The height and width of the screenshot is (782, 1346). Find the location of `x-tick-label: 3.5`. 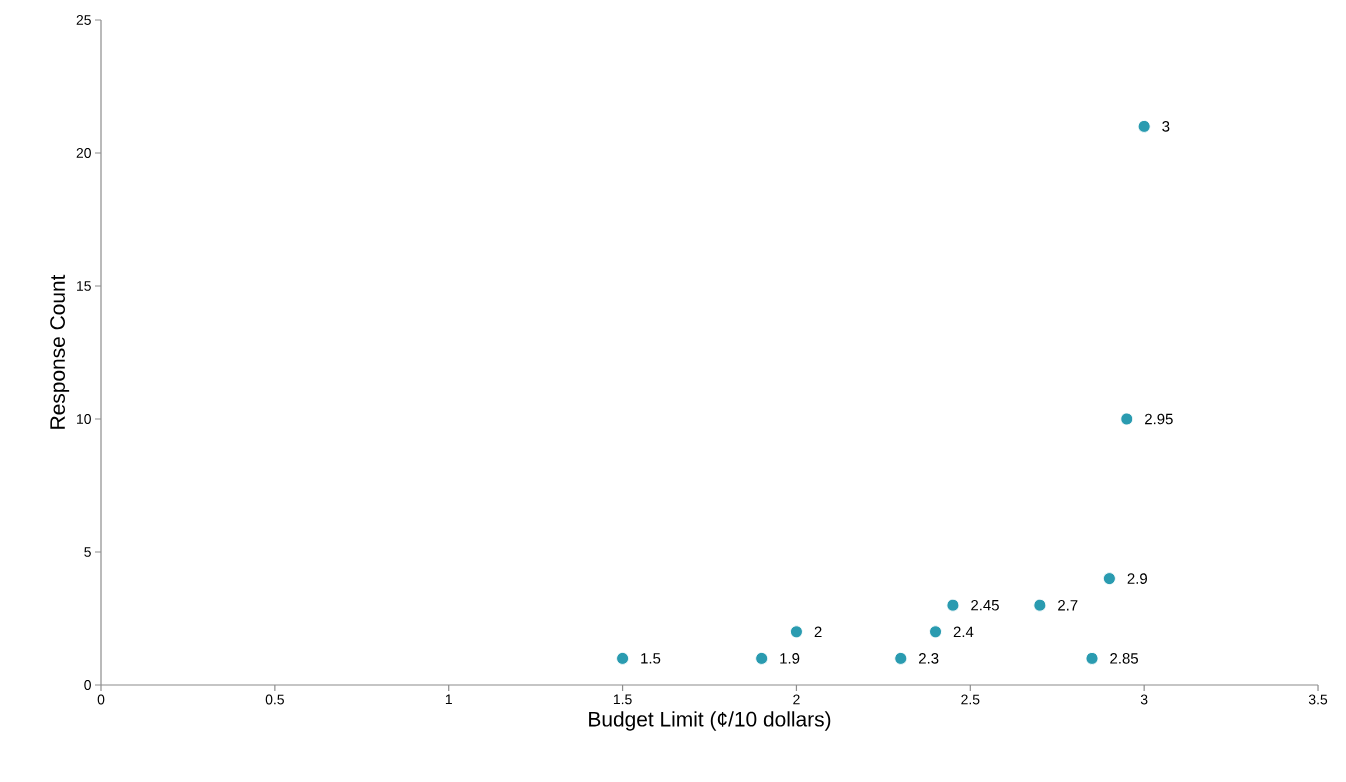

x-tick-label: 3.5 is located at coordinates (1318, 699).